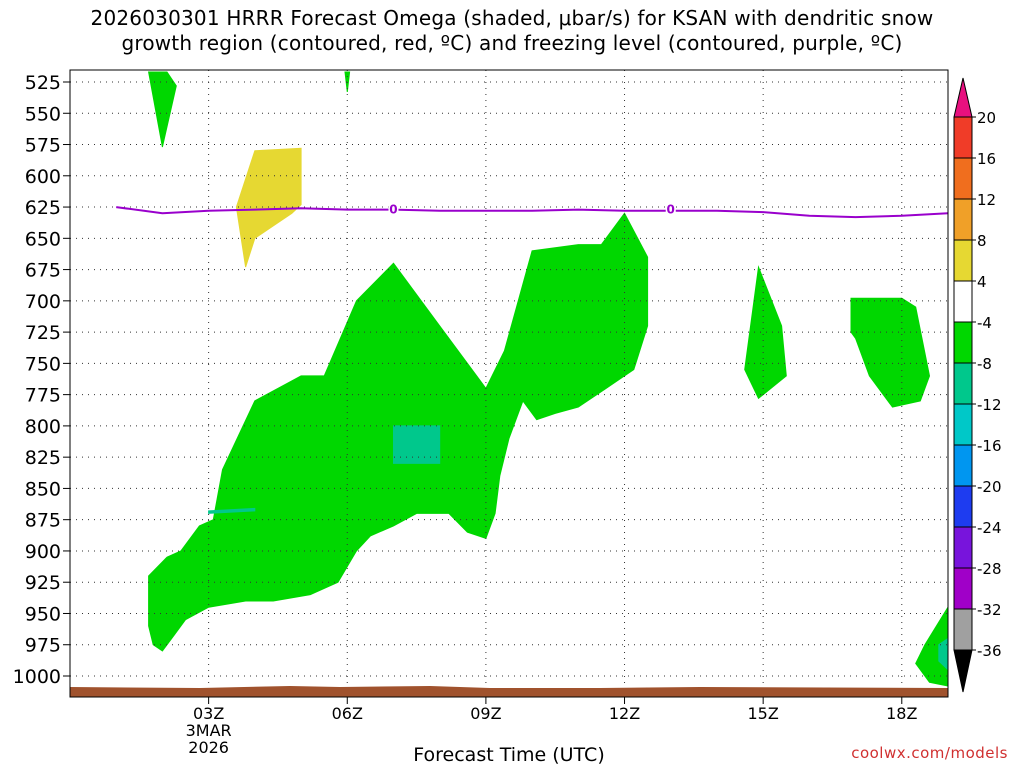 This screenshot has height=768, width=1024. I want to click on colorbar-label: 20, so click(986, 118).